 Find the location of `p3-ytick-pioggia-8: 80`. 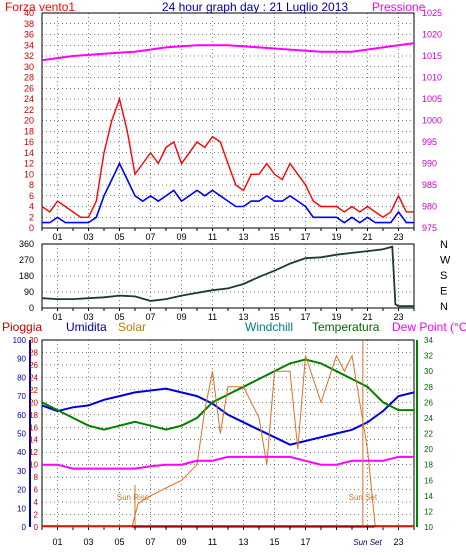

p3-ytick-pioggia-8: 80 is located at coordinates (21, 377).